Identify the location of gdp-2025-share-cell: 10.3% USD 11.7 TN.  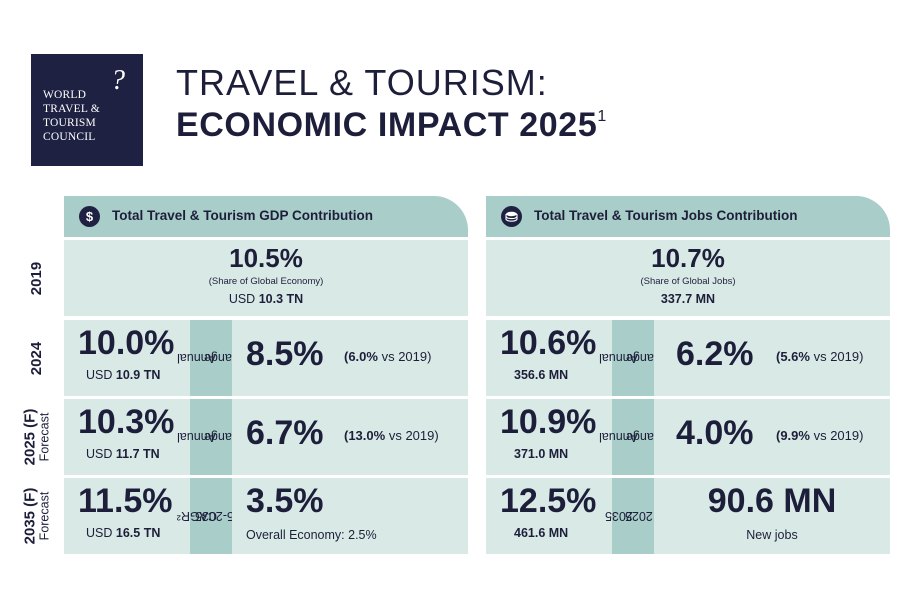
(127, 437).